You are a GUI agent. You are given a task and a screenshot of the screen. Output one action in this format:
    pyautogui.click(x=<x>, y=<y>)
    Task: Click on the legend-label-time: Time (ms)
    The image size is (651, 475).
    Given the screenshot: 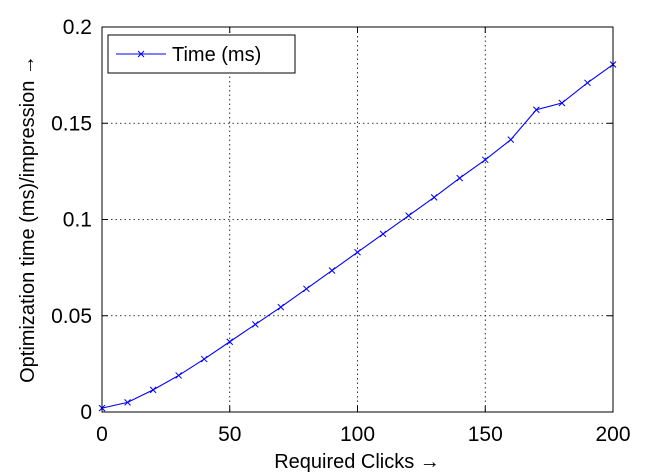 What is the action you would take?
    pyautogui.click(x=216, y=55)
    